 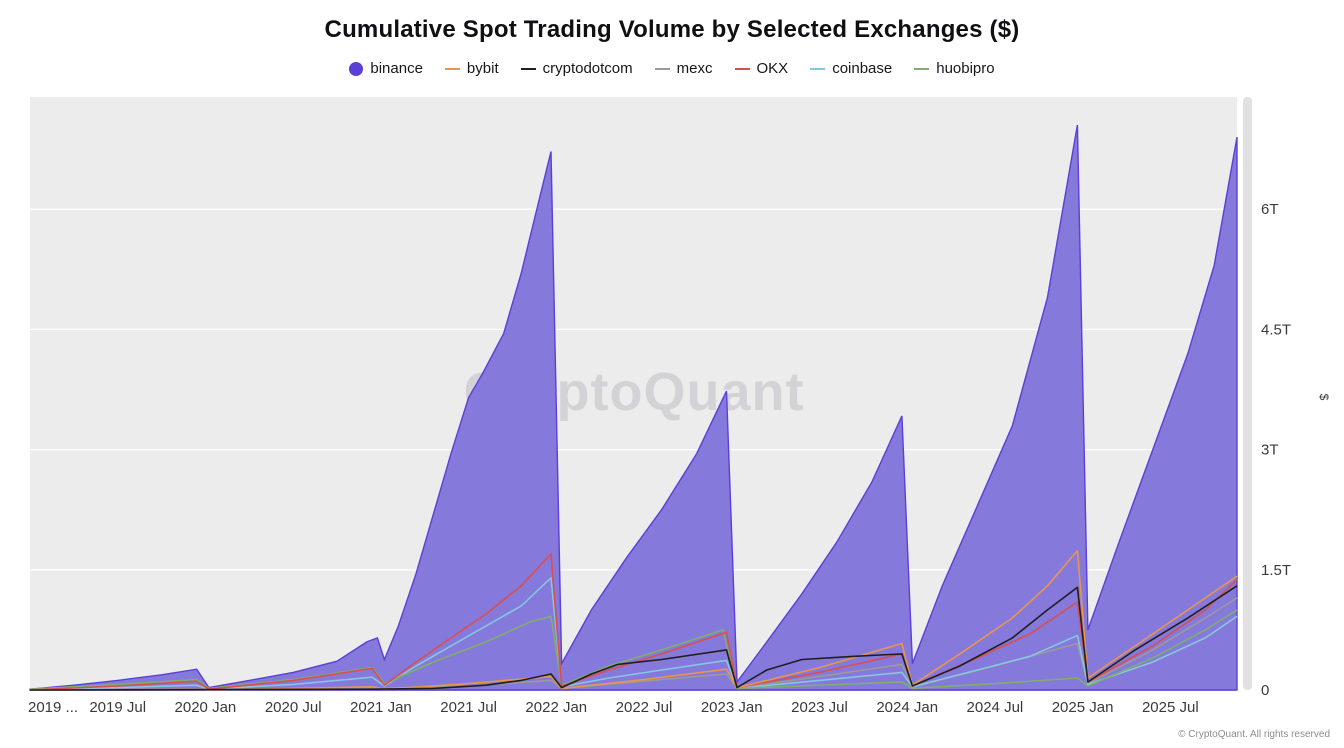 What do you see at coordinates (1247, 393) in the screenshot?
I see `chart-scrollbar` at bounding box center [1247, 393].